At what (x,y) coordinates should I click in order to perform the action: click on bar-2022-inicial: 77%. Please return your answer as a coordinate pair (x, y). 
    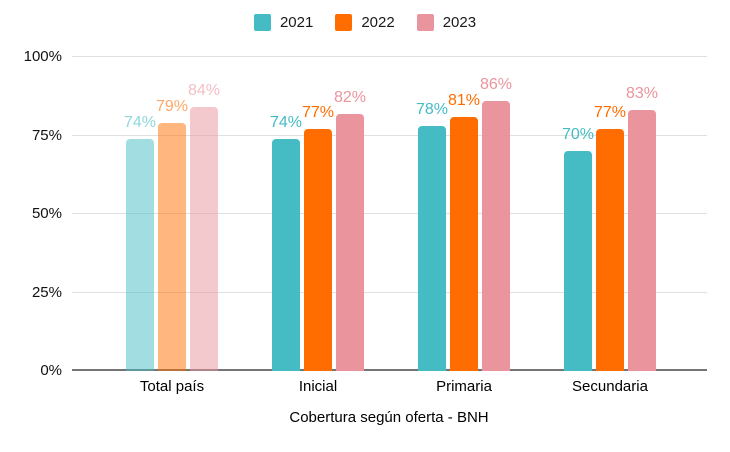
    Looking at the image, I should click on (318, 237).